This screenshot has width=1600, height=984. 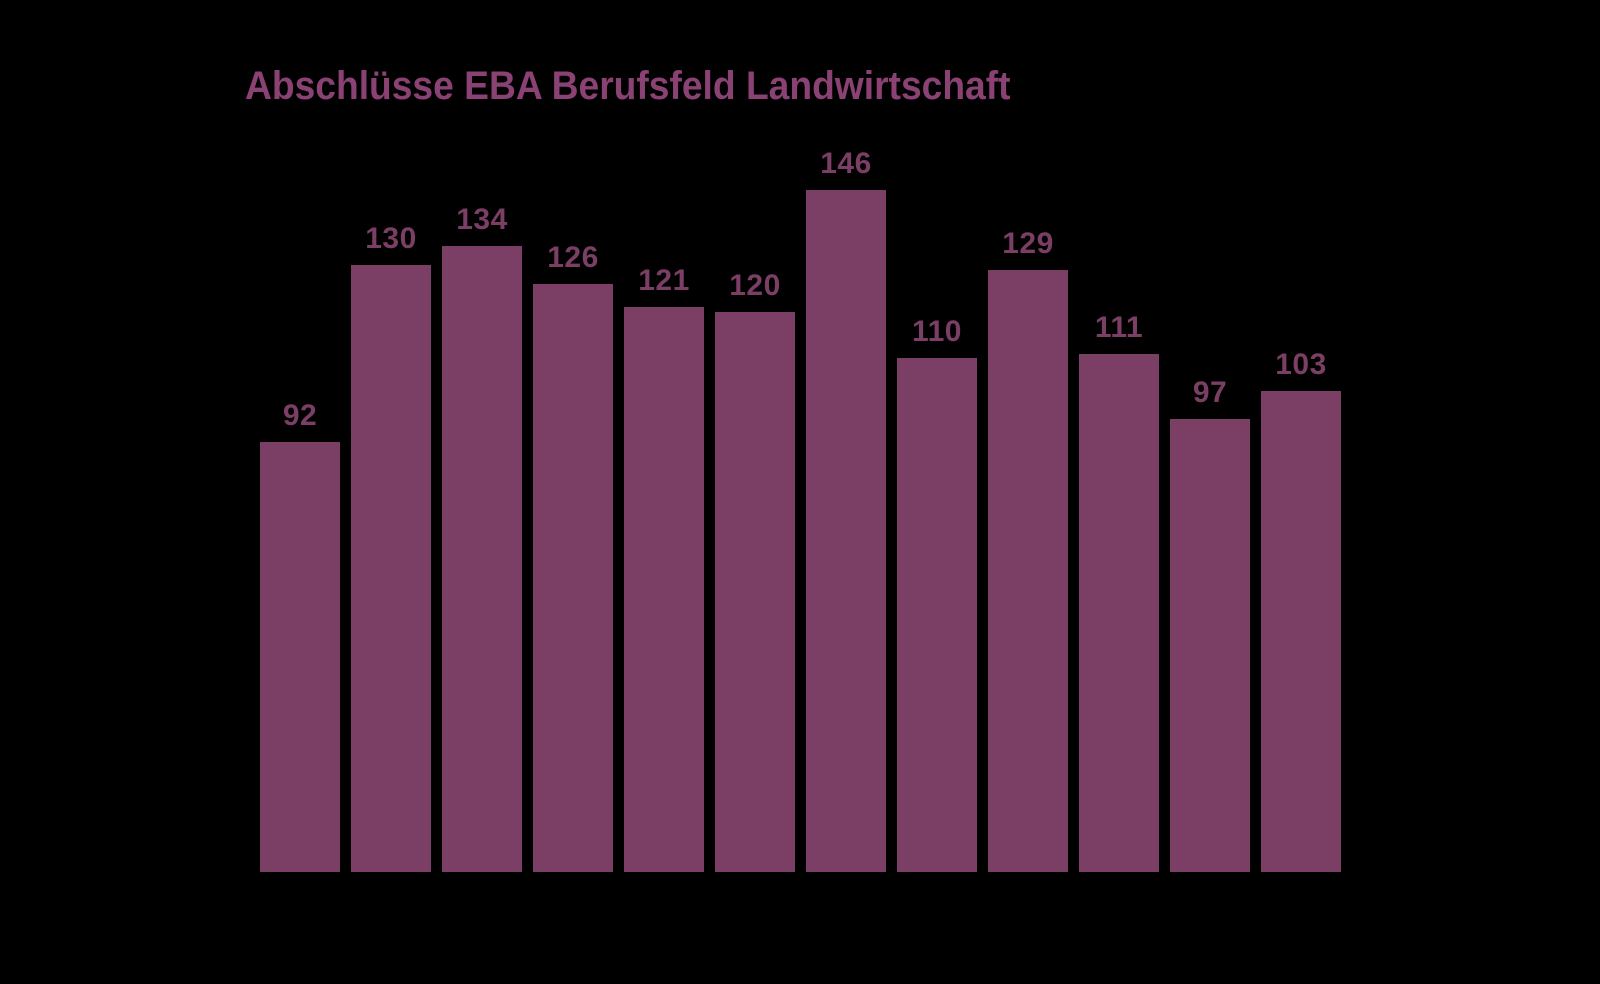 I want to click on bar-group: 97, so click(x=1210, y=625).